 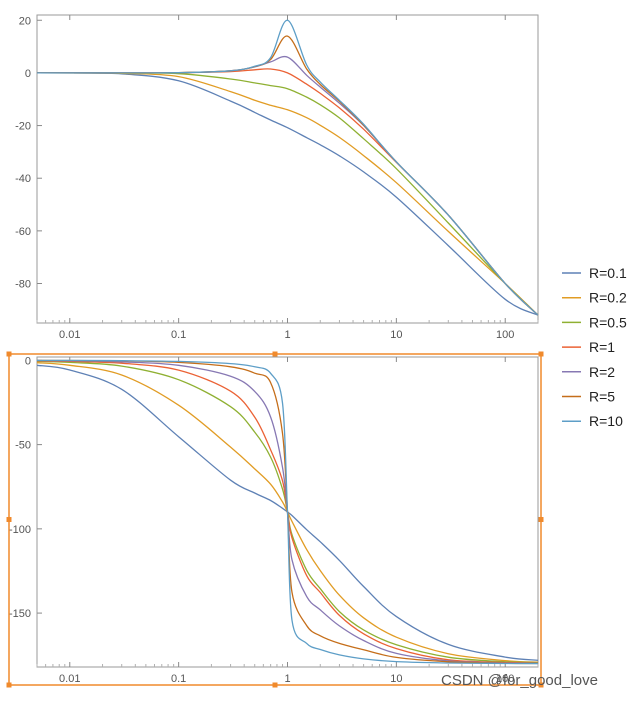 What do you see at coordinates (287, 335) in the screenshot?
I see `magnitude-x-tick-label: 1` at bounding box center [287, 335].